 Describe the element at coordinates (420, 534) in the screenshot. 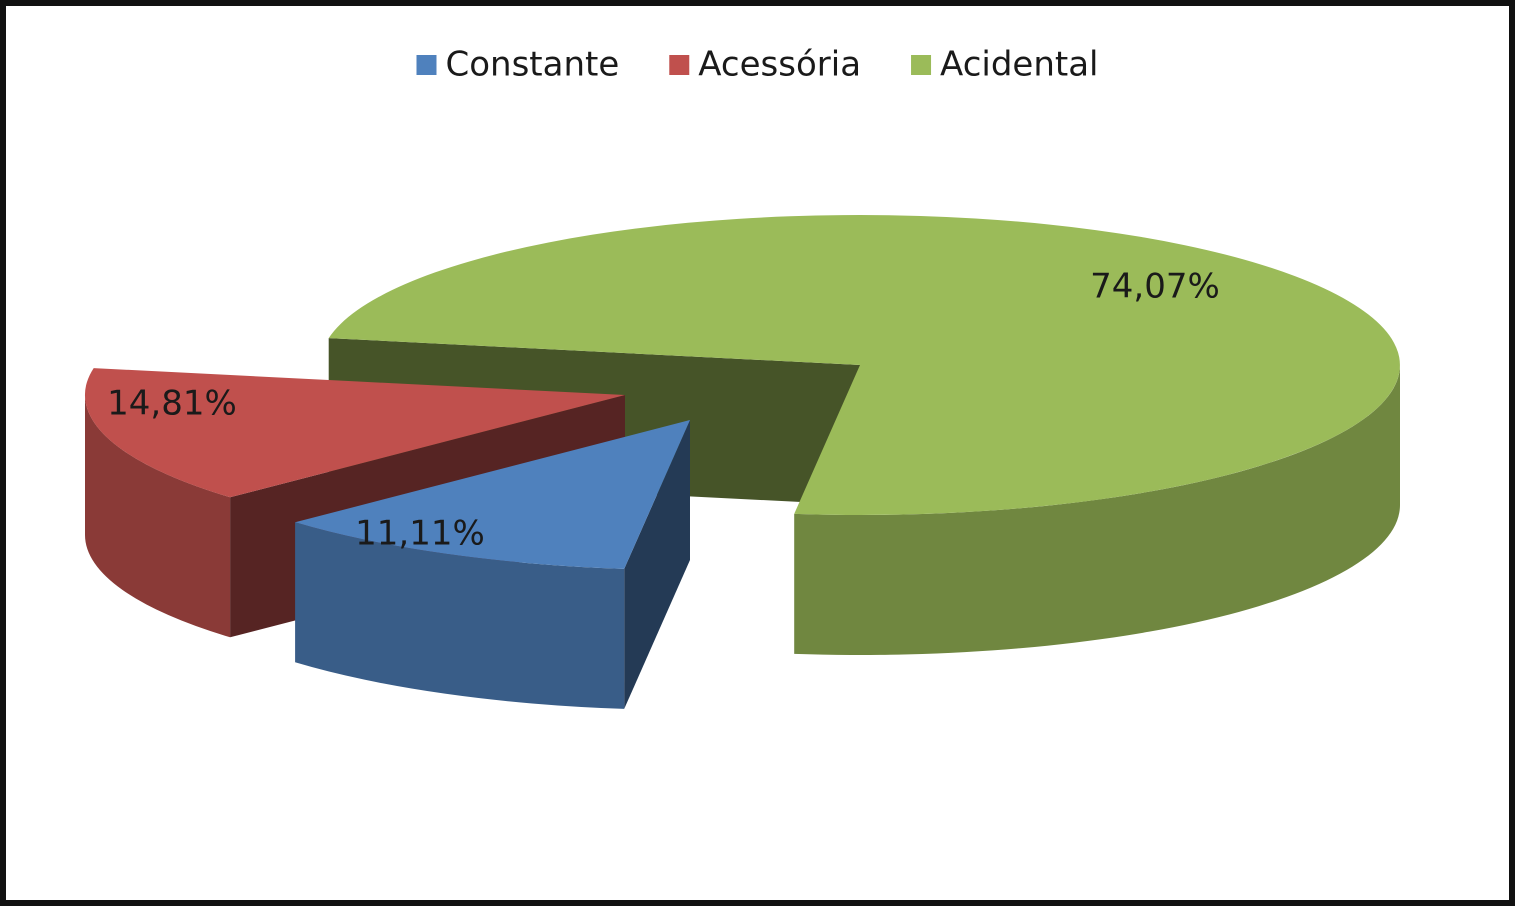

I see `data-label: 11,11%` at that location.